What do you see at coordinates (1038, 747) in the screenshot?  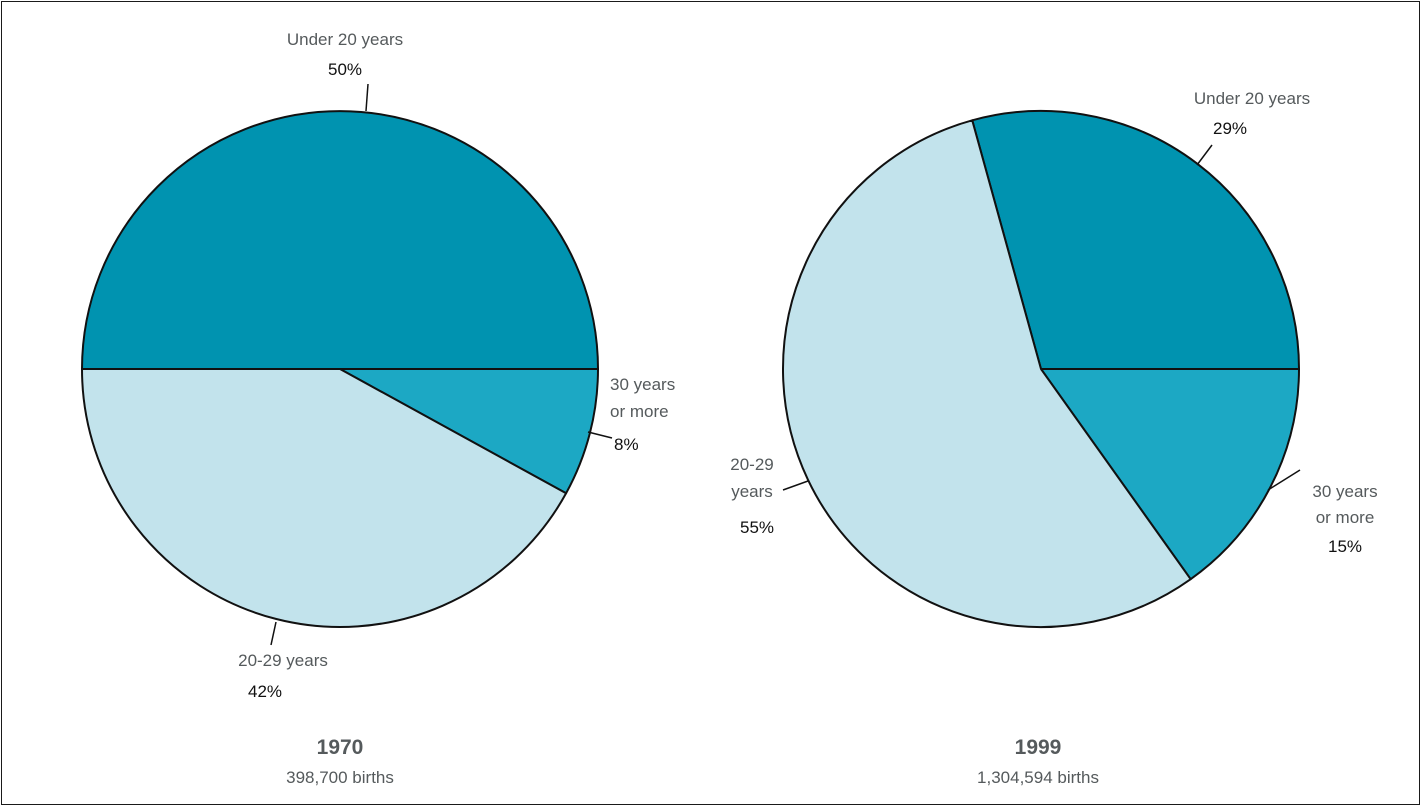 I see `chart-title: 1999` at bounding box center [1038, 747].